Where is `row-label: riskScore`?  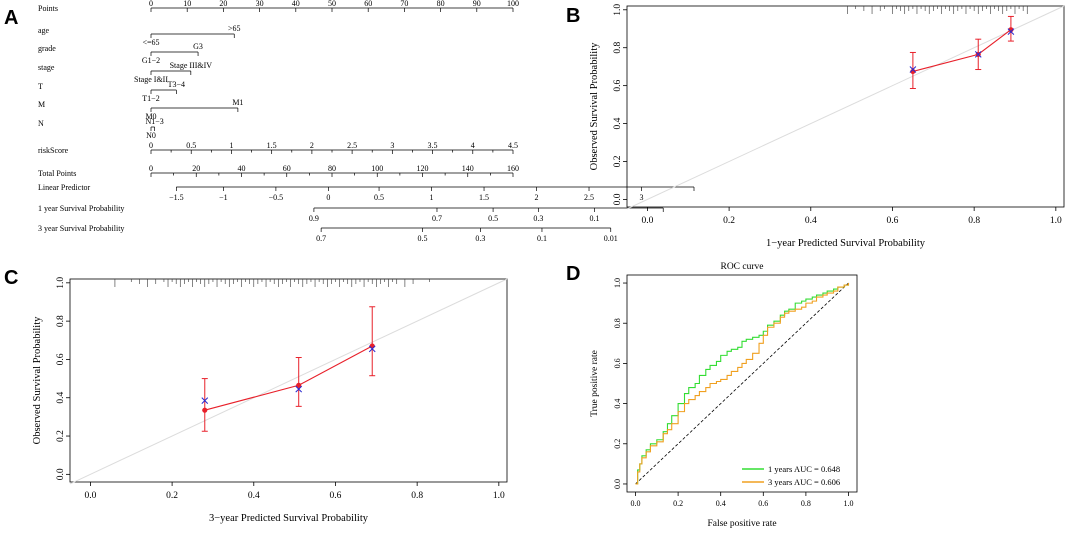
row-label: riskScore is located at coordinates (53, 150).